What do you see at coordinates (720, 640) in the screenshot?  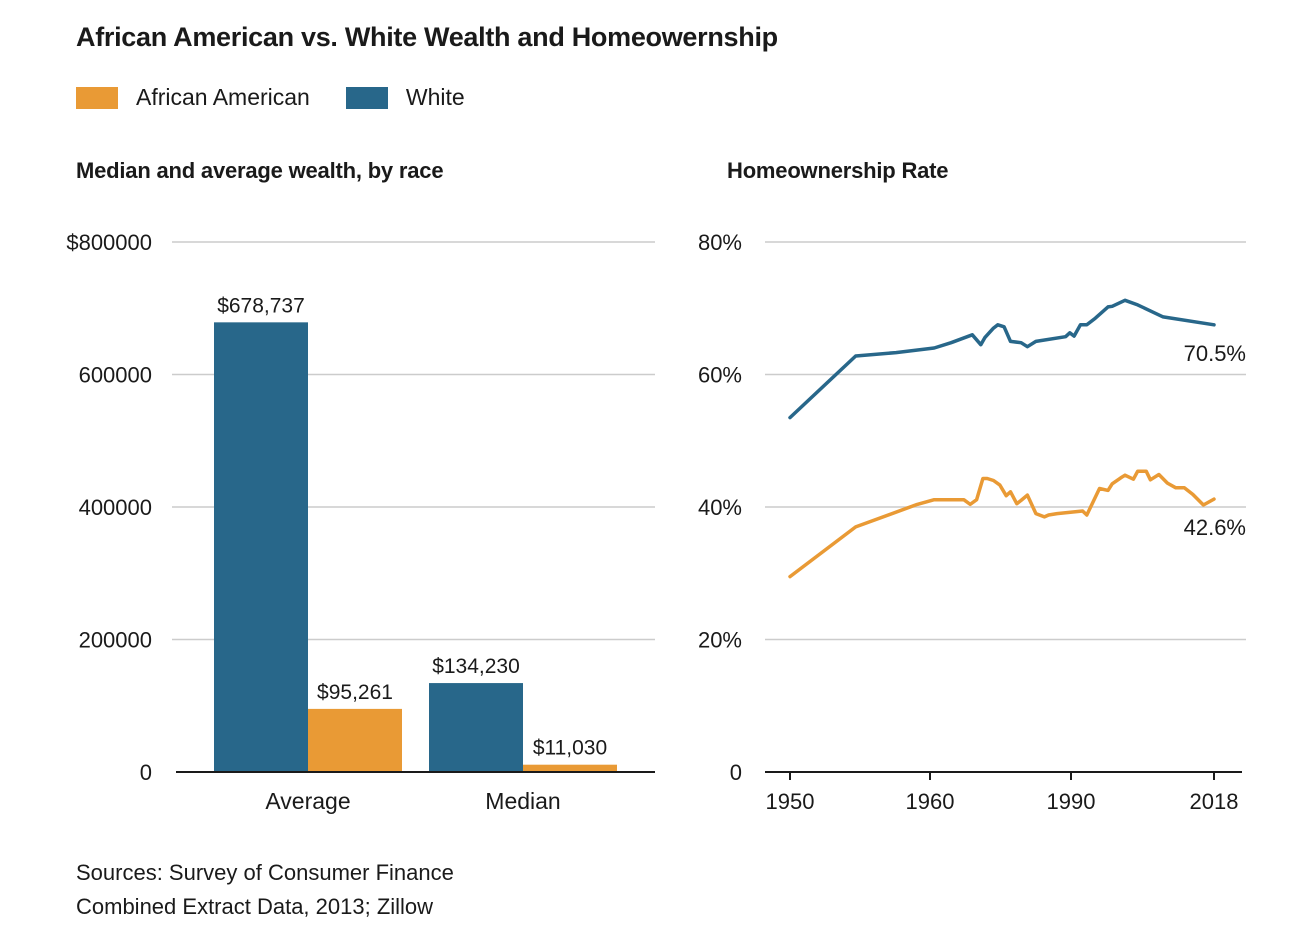 I see `line-y-tick-label: 20%` at bounding box center [720, 640].